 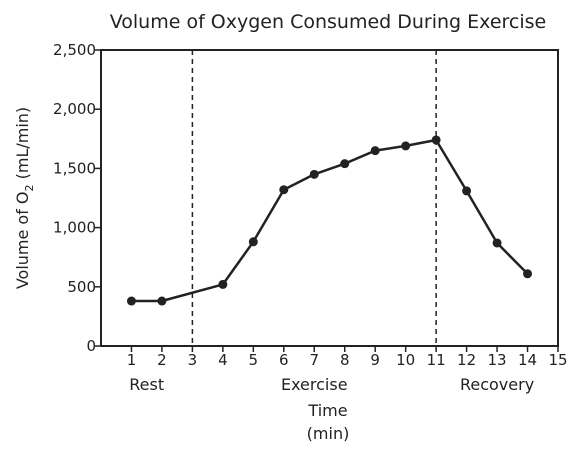 What do you see at coordinates (74, 228) in the screenshot?
I see `y-tick-label: 1,000` at bounding box center [74, 228].